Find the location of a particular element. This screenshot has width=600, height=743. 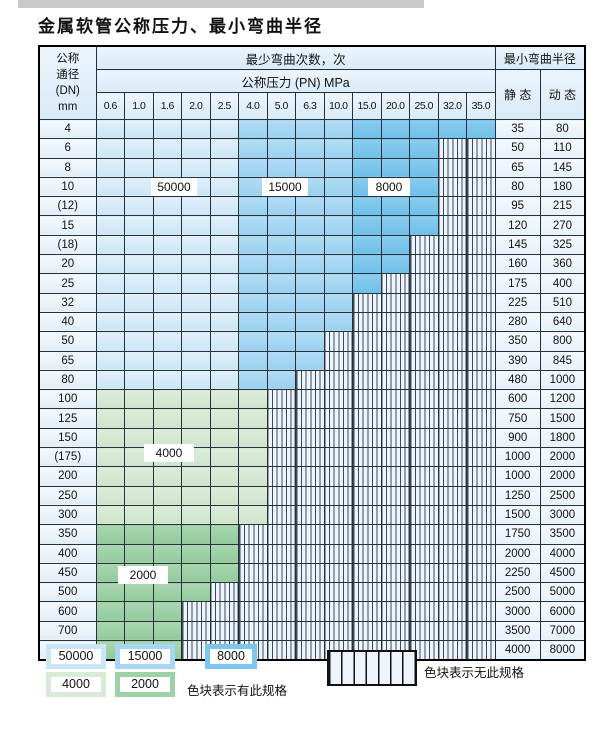

spec-cell-dn20-pn5.0 is located at coordinates (281, 264).